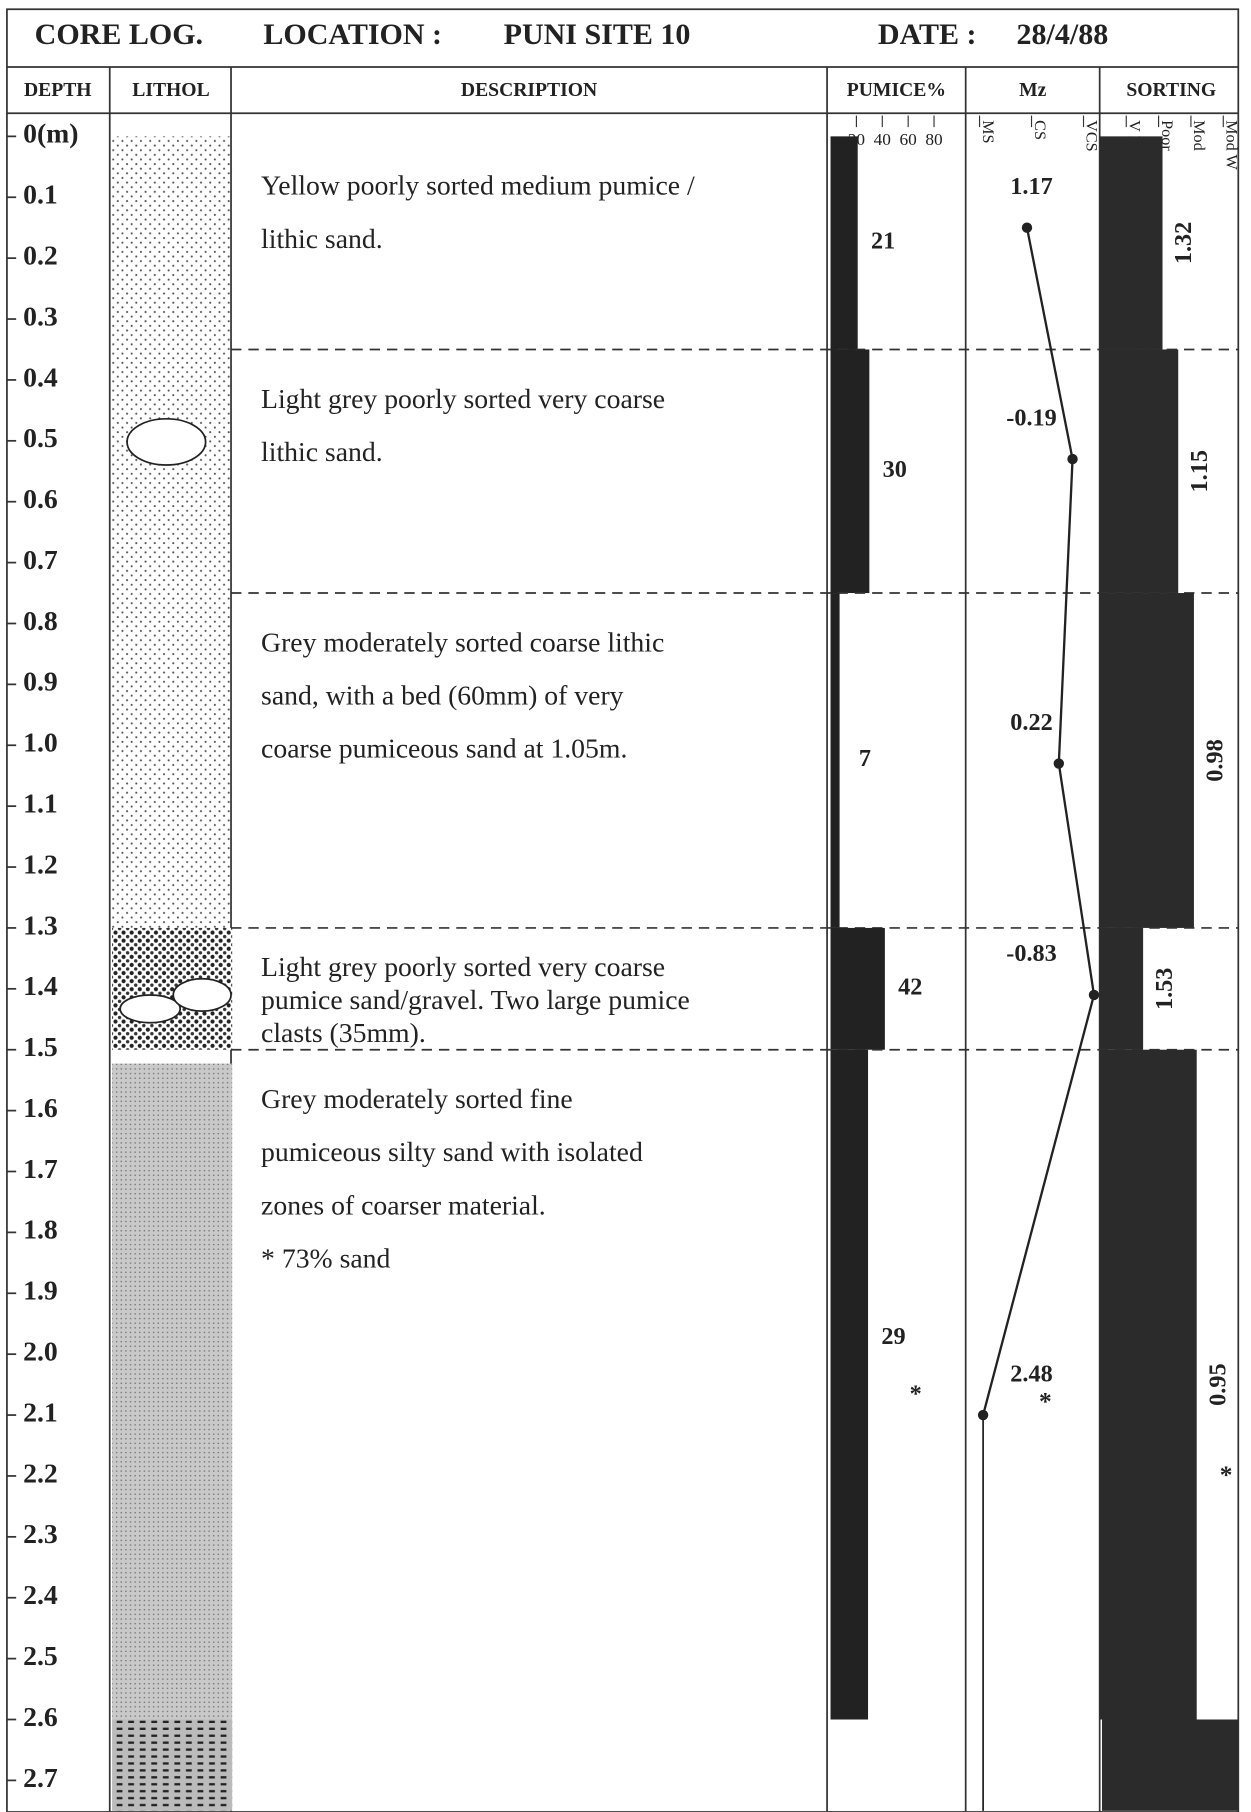 The height and width of the screenshot is (1812, 1251). Describe the element at coordinates (452, 1151) in the screenshot. I see `description-line: pumiceous silty sand with isolated` at that location.